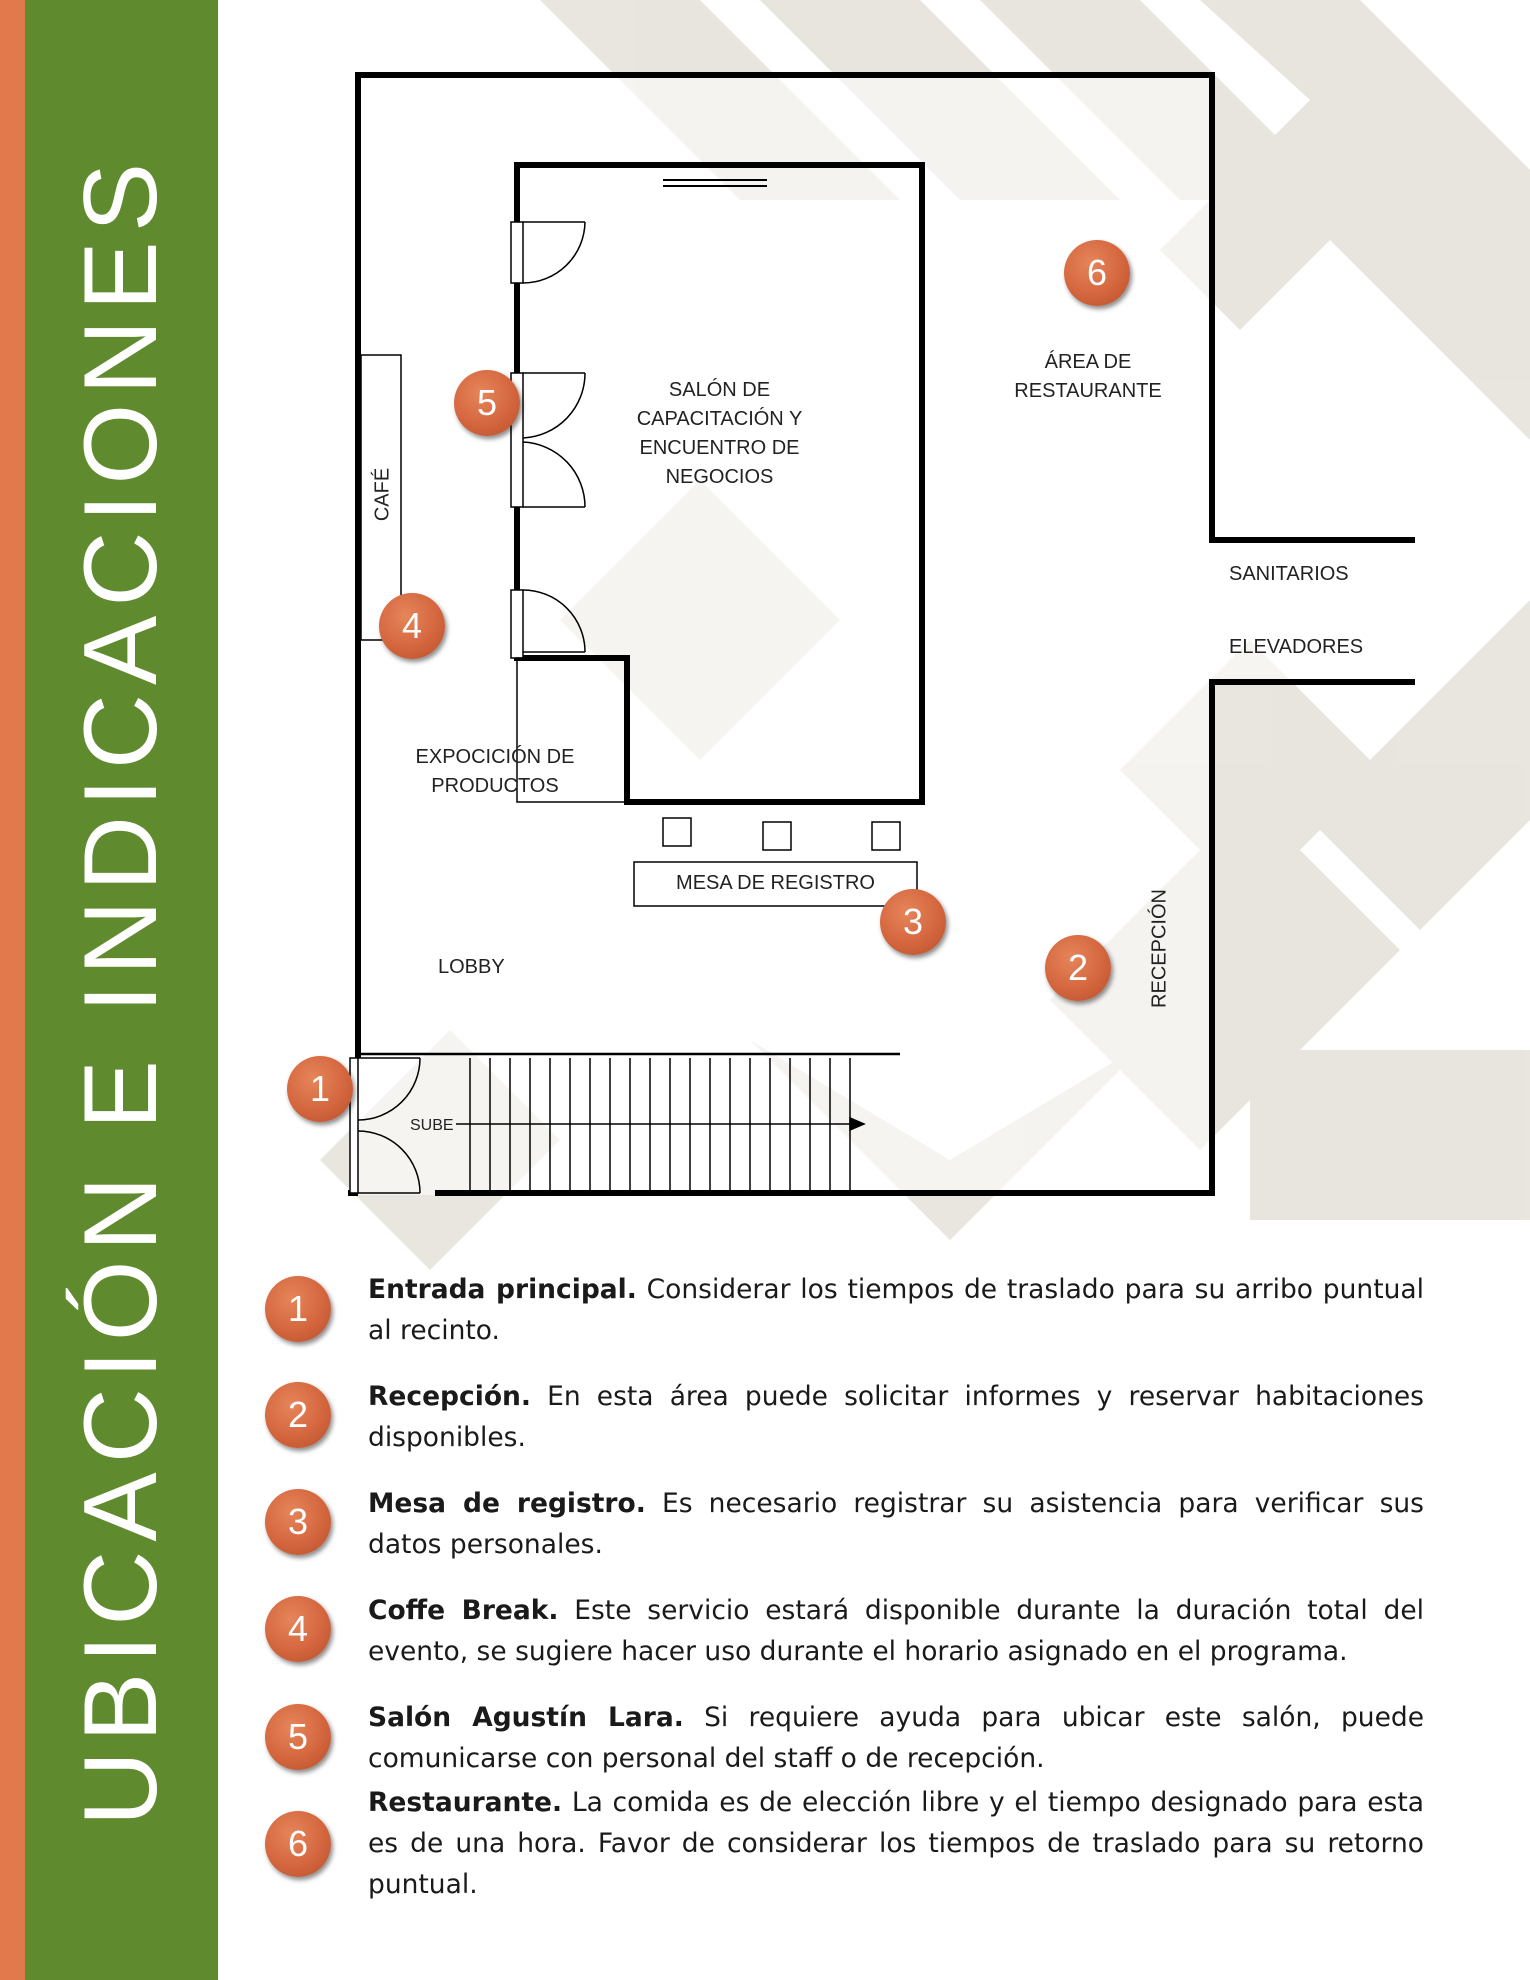  What do you see at coordinates (639, 630) in the screenshot?
I see `fixtures` at bounding box center [639, 630].